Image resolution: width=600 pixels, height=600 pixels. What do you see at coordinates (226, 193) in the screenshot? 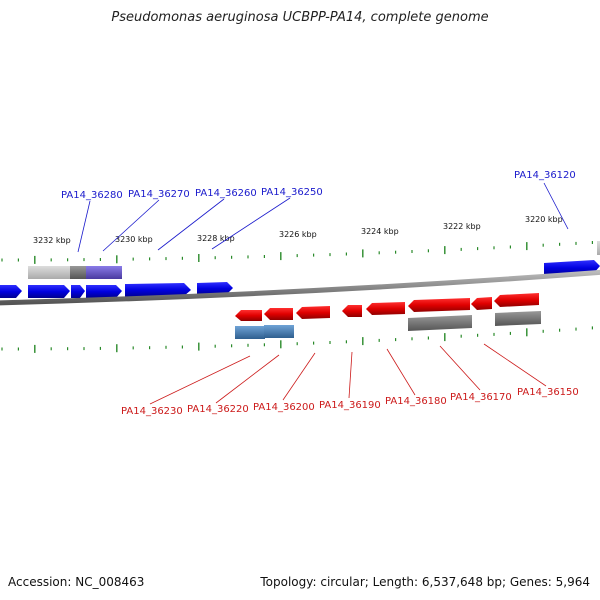
I see `gene-label-top: PA14_36260` at bounding box center [226, 193].